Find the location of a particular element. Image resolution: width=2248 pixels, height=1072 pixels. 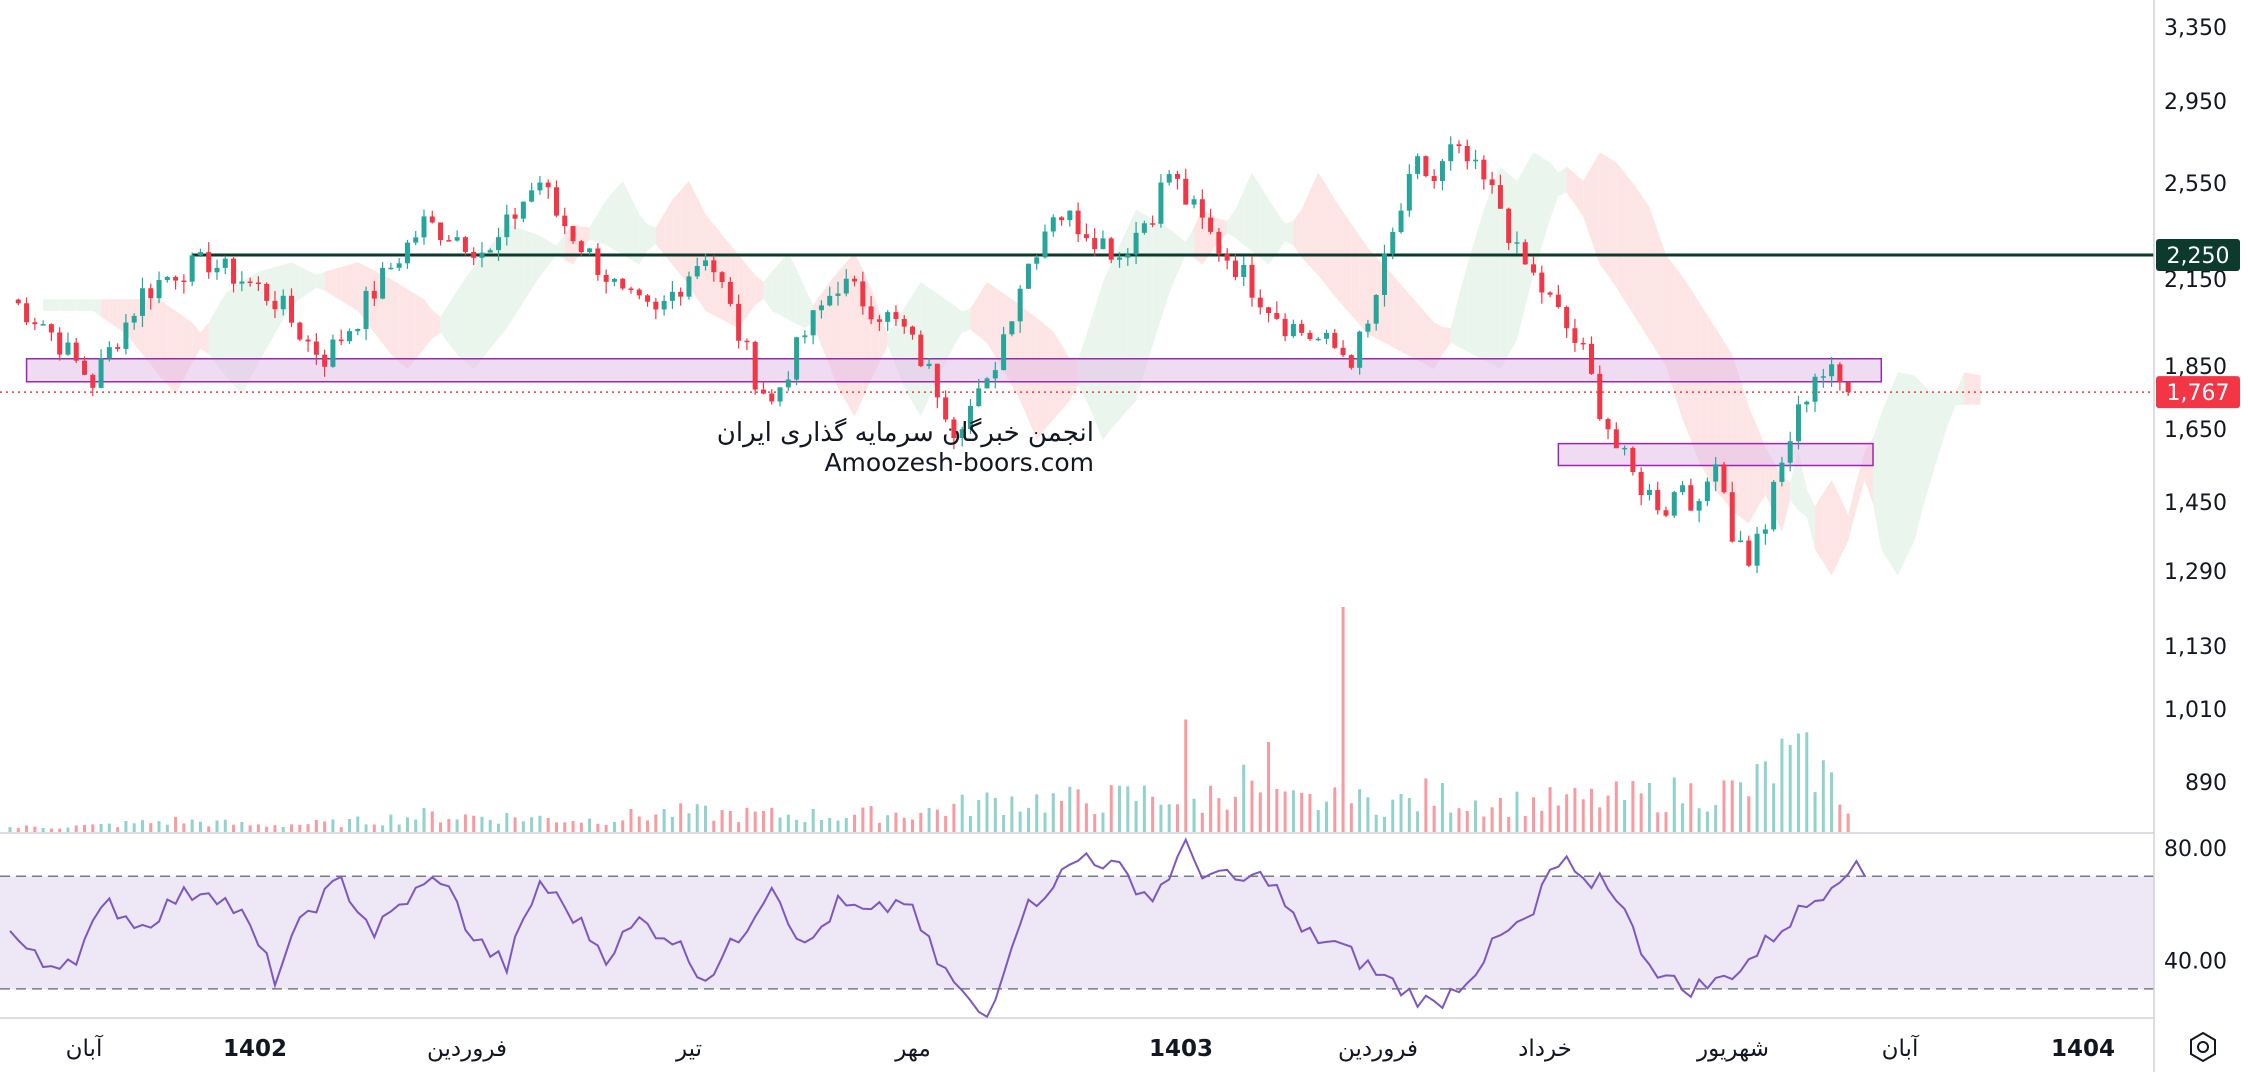

price-tick-label: 2,550 is located at coordinates (2195, 184).